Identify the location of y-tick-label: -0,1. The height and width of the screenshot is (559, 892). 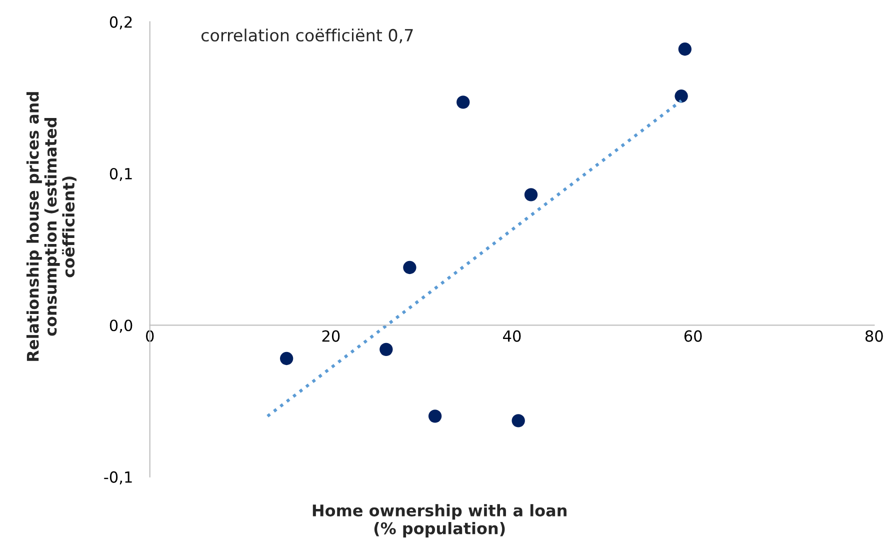
(118, 477).